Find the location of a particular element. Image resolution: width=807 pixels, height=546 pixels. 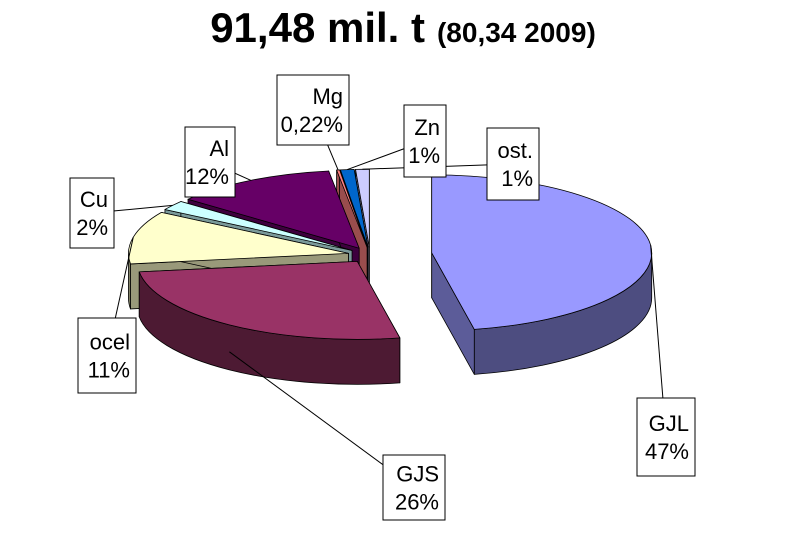

value-label: 26% is located at coordinates (417, 502).